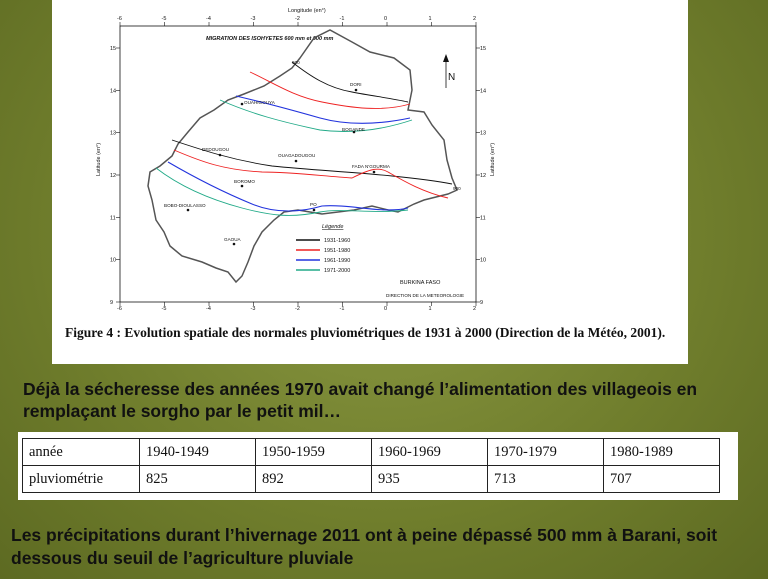 Image resolution: width=768 pixels, height=579 pixels. What do you see at coordinates (296, 62) in the screenshot?
I see `isohyet-label-600: 600` at bounding box center [296, 62].